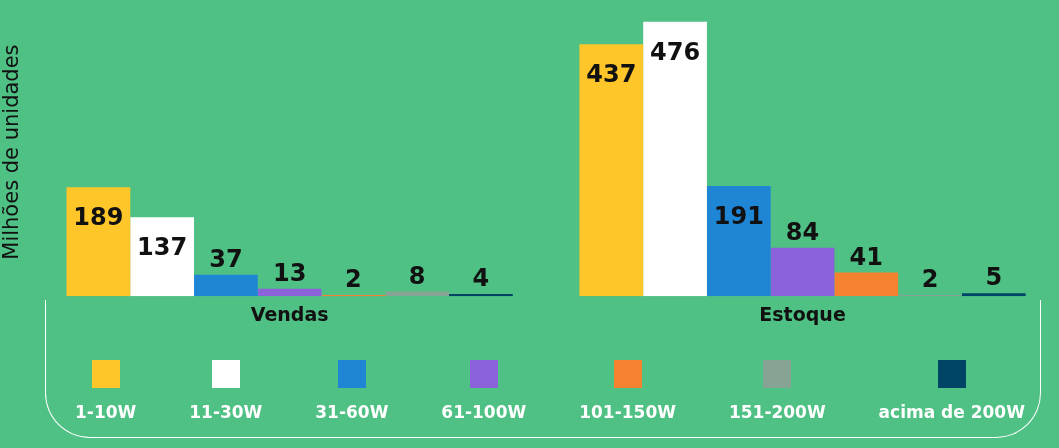  What do you see at coordinates (352, 412) in the screenshot?
I see `legend-label: 31-60W` at bounding box center [352, 412].